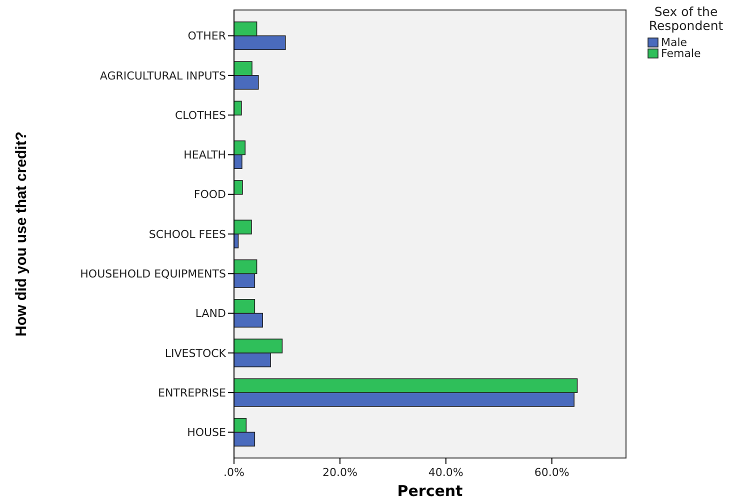 The height and width of the screenshot is (504, 735). Describe the element at coordinates (153, 273) in the screenshot. I see `y-tick-label: HOUSEHOLD EQUIPMENTS` at that location.